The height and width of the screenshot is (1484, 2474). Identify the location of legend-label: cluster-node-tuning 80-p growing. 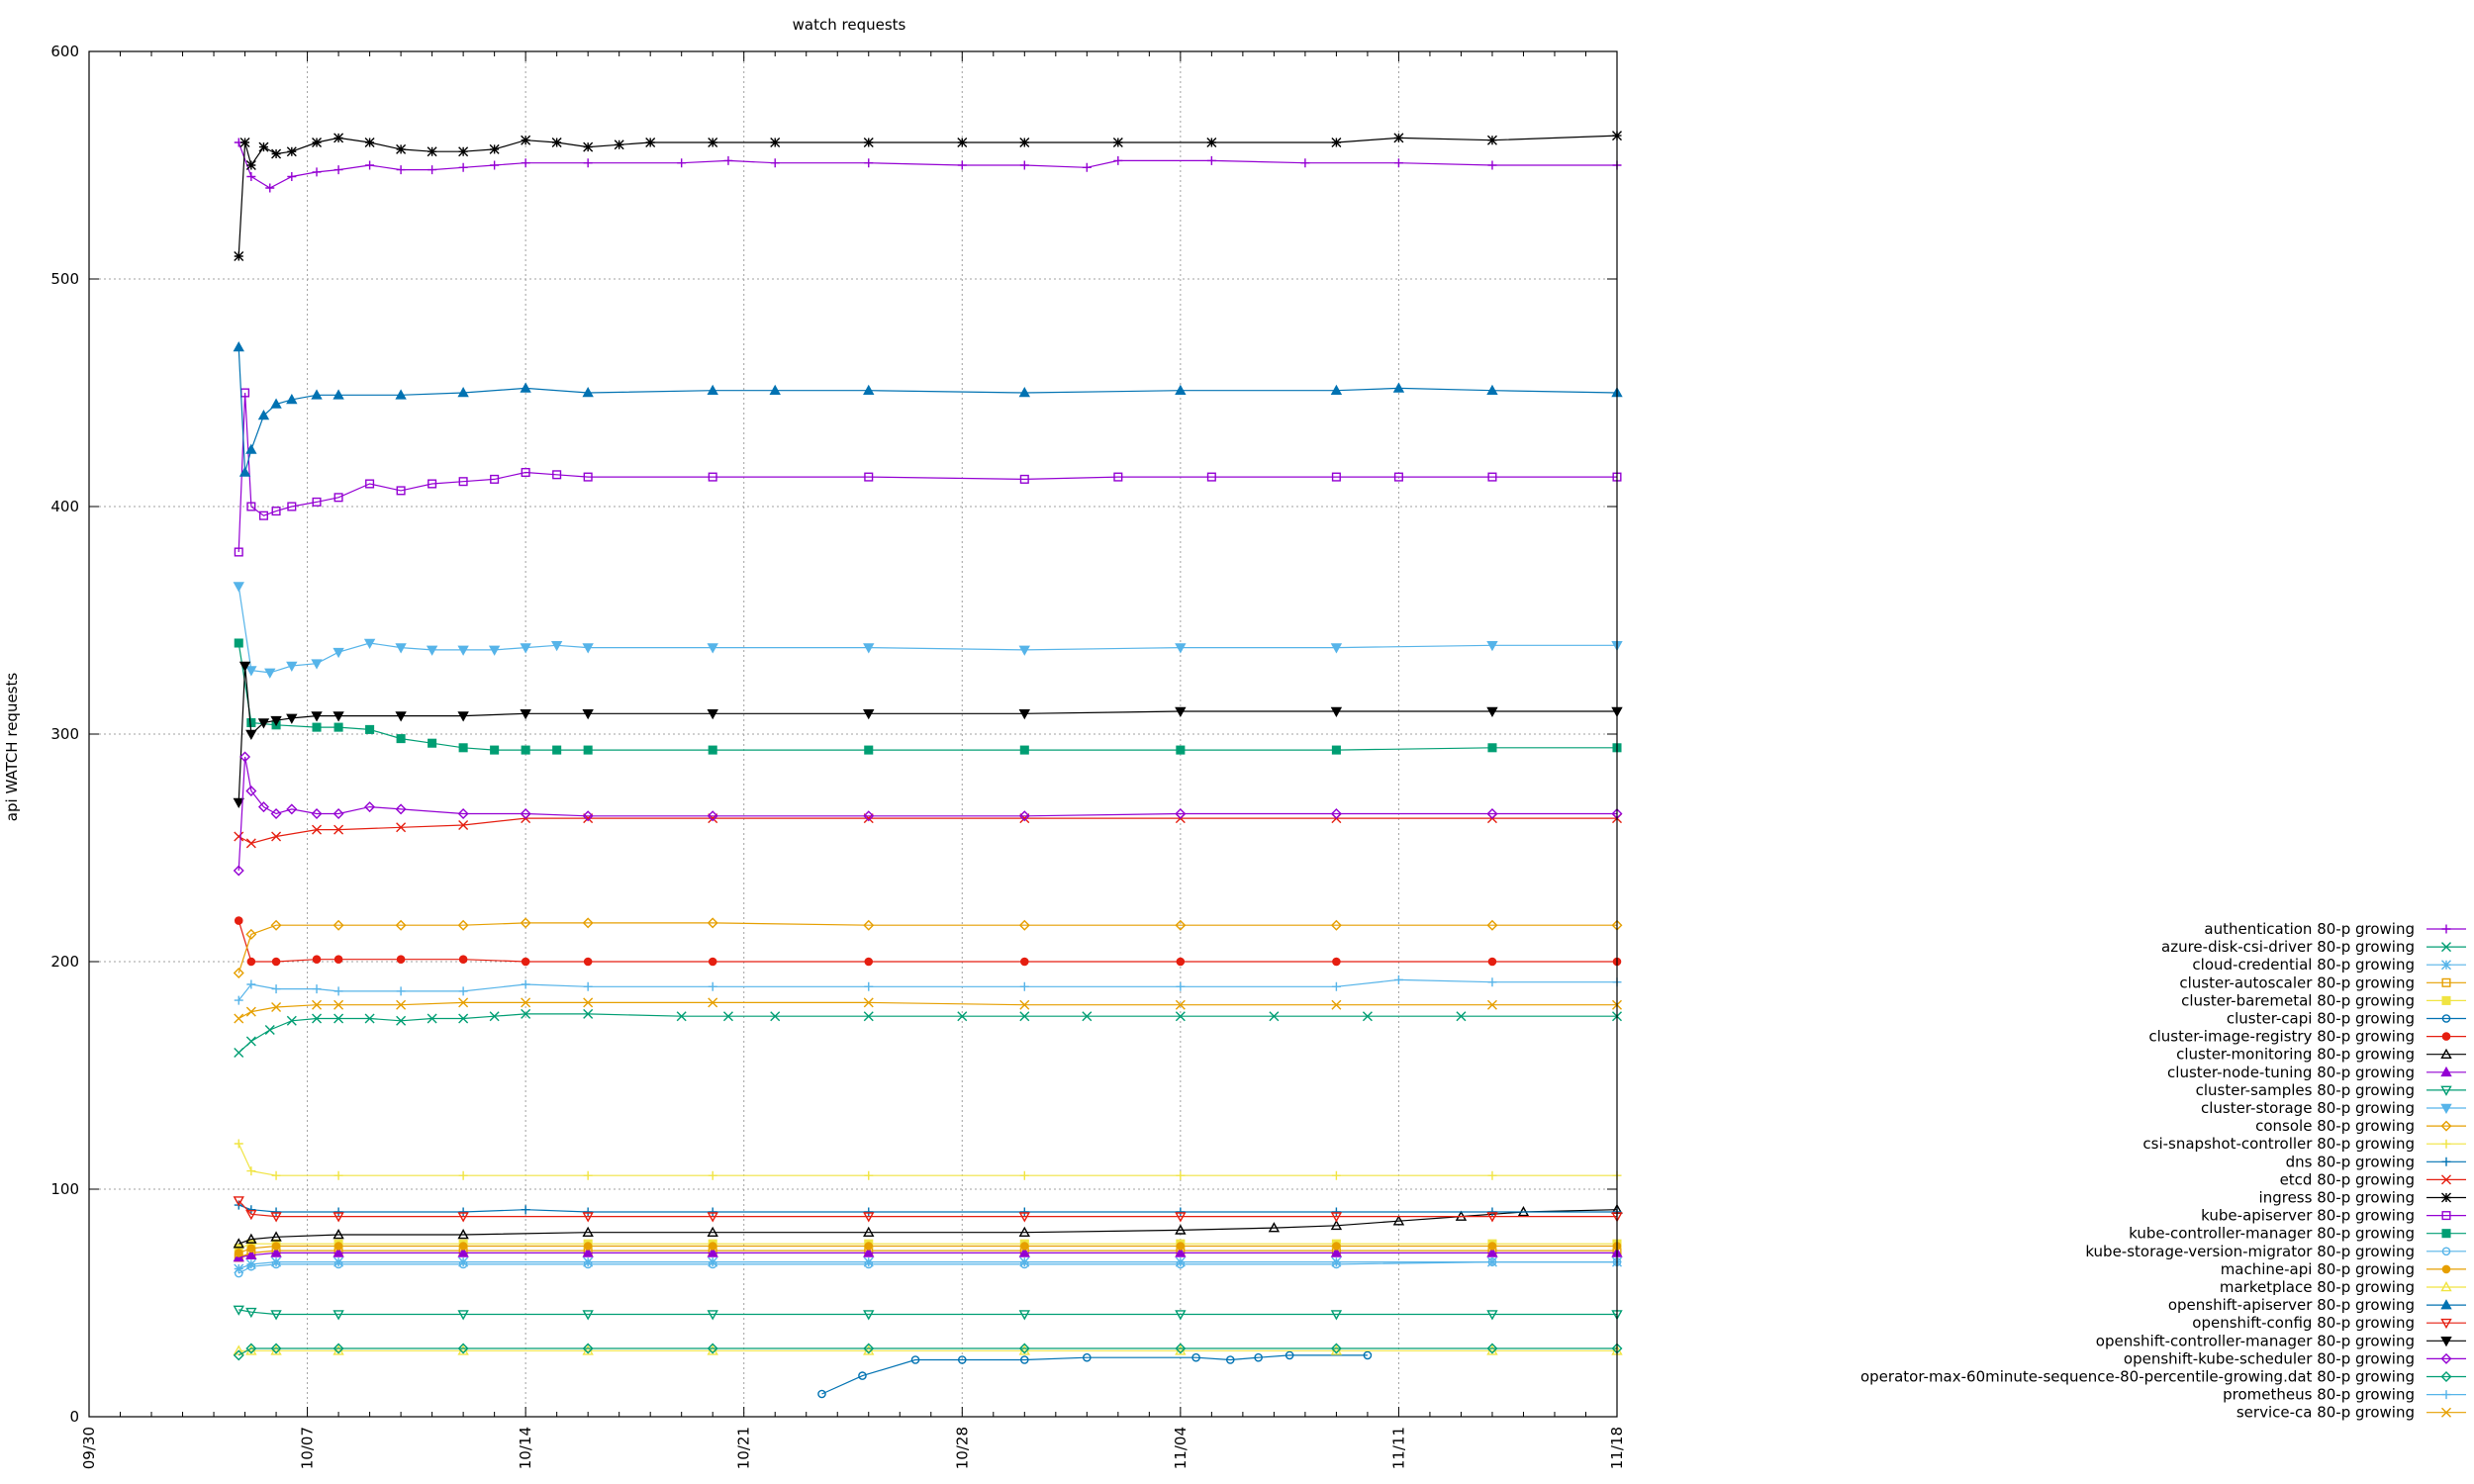
(2291, 1072).